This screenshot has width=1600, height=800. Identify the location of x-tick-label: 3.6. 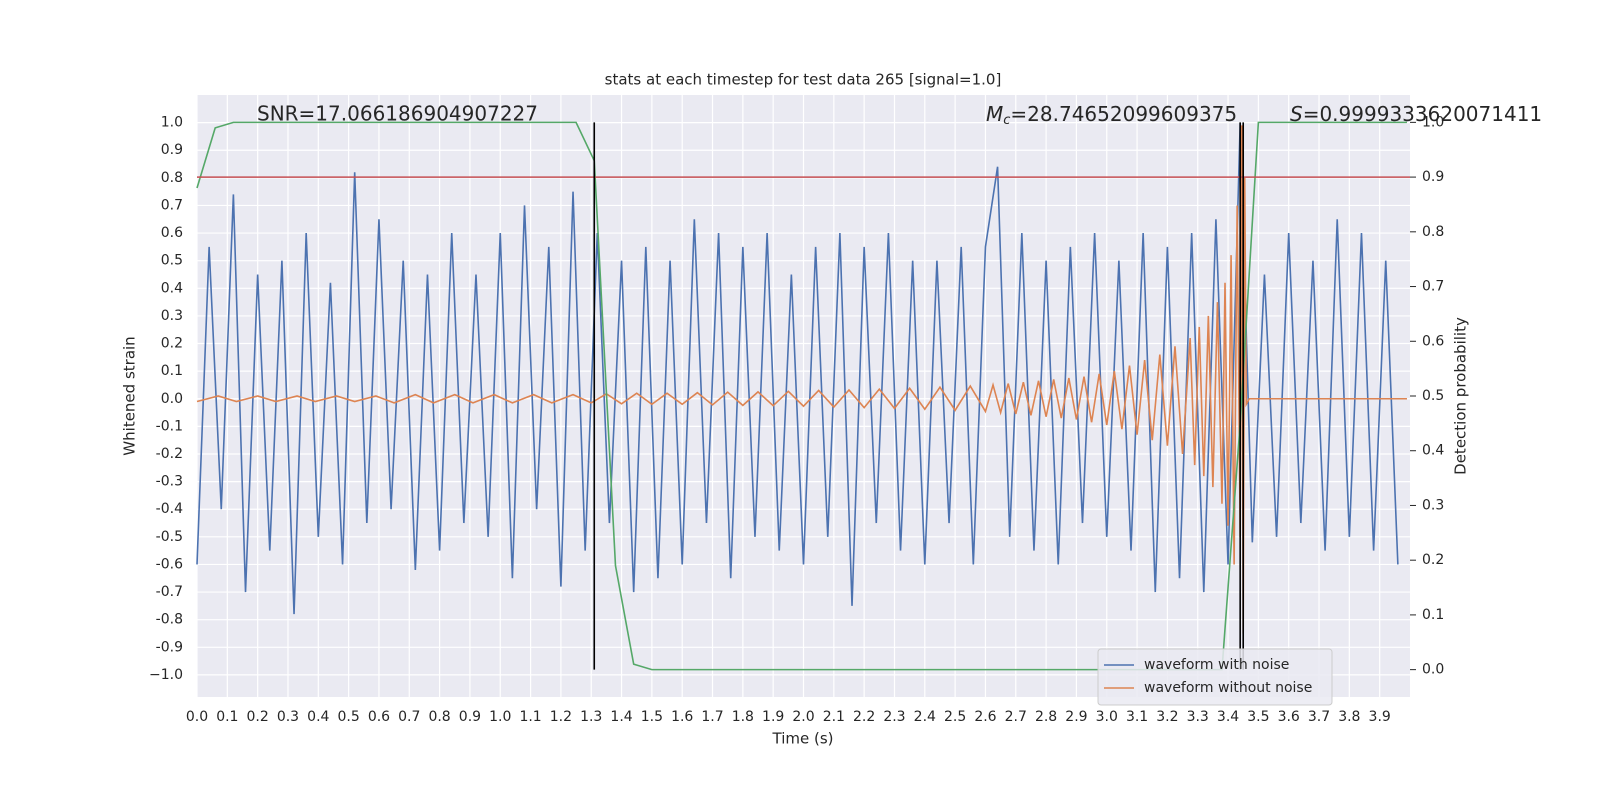
(1289, 717).